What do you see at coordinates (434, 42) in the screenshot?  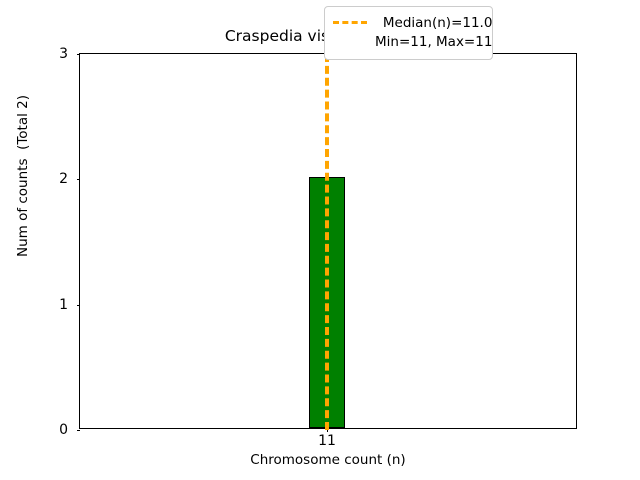 I see `legend-minmax-label: Min=11, Max=11` at bounding box center [434, 42].